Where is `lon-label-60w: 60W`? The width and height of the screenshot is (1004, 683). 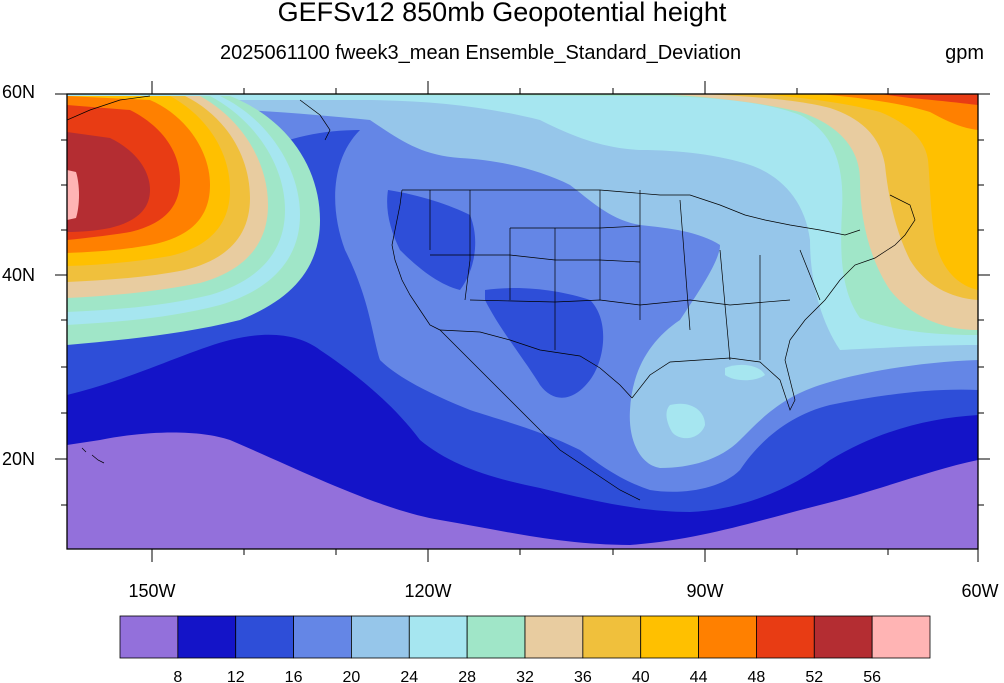 lon-label-60w: 60W is located at coordinates (979, 591).